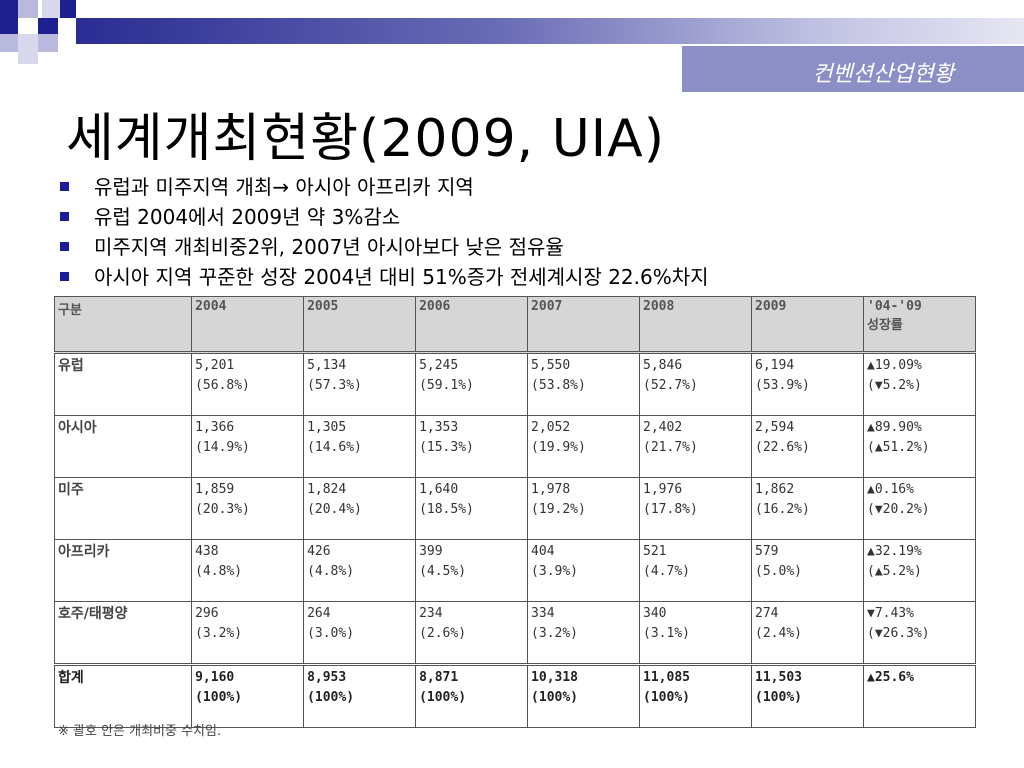  I want to click on section-subtitle: 컨벤션산업현황, so click(883, 74).